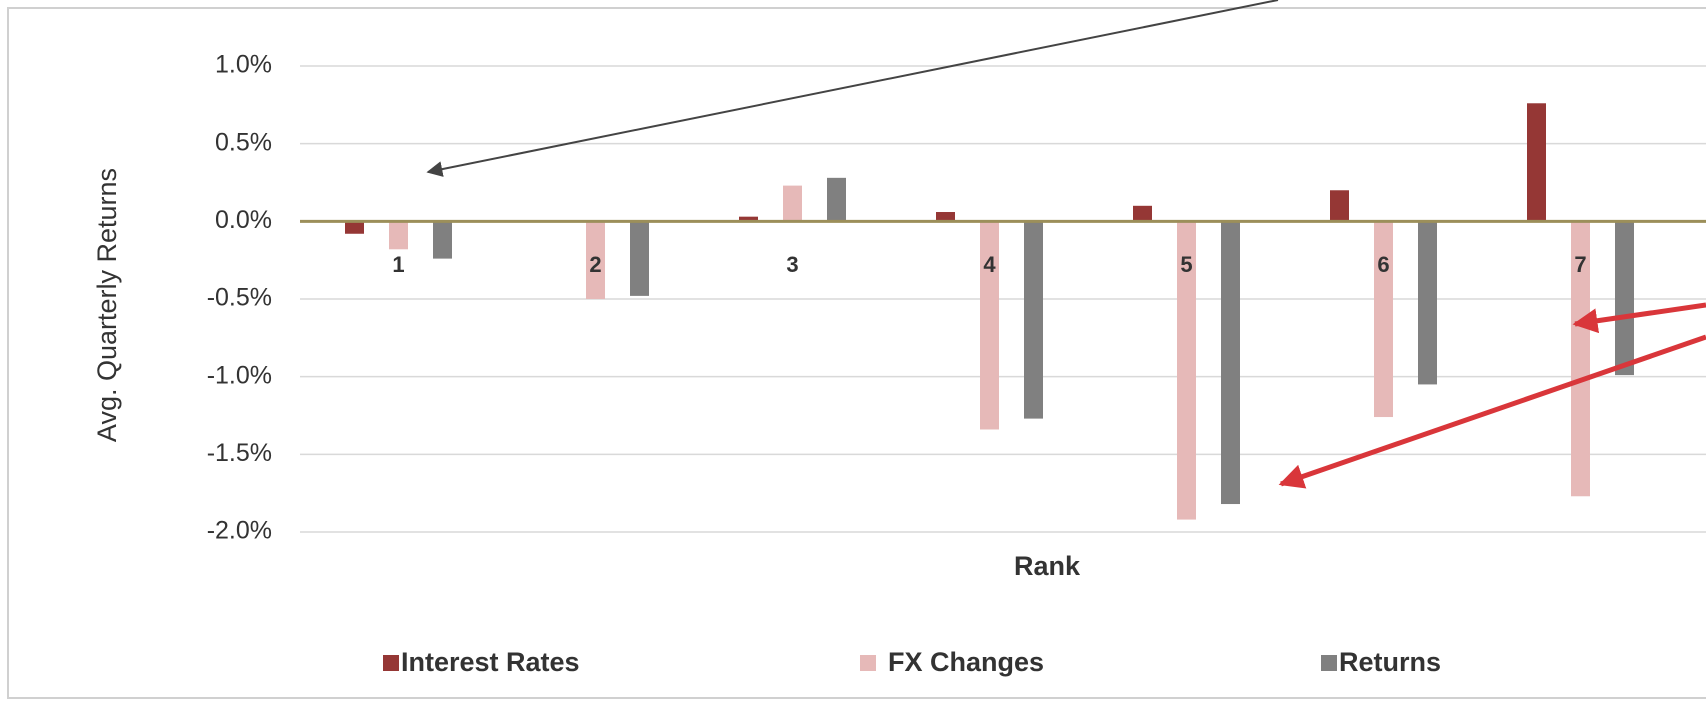  Describe the element at coordinates (1383, 264) in the screenshot. I see `x-tick-label: 6` at that location.